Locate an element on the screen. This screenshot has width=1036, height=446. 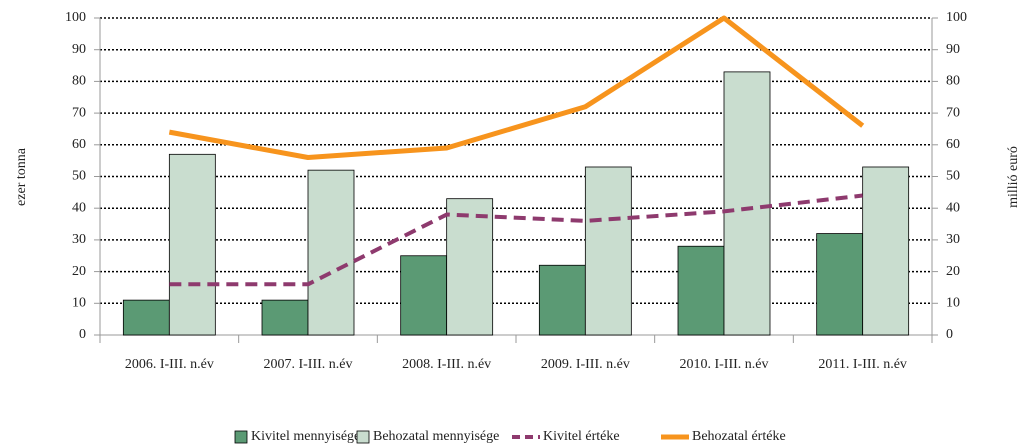
y-tick-label: 10 is located at coordinates (79, 303).